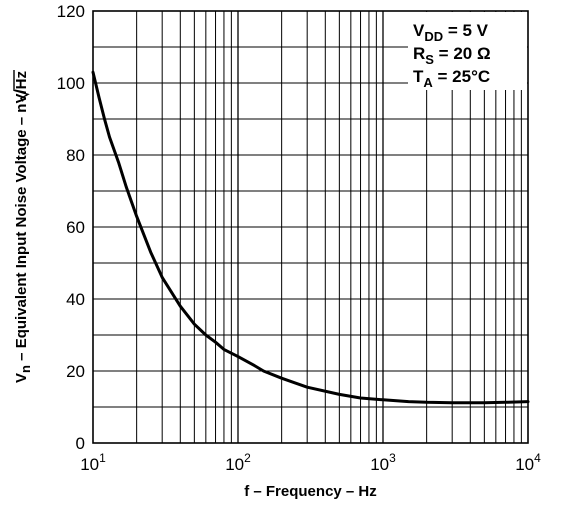 Image resolution: width=572 pixels, height=506 pixels. I want to click on x-tick-label: 10³, so click(383, 462).